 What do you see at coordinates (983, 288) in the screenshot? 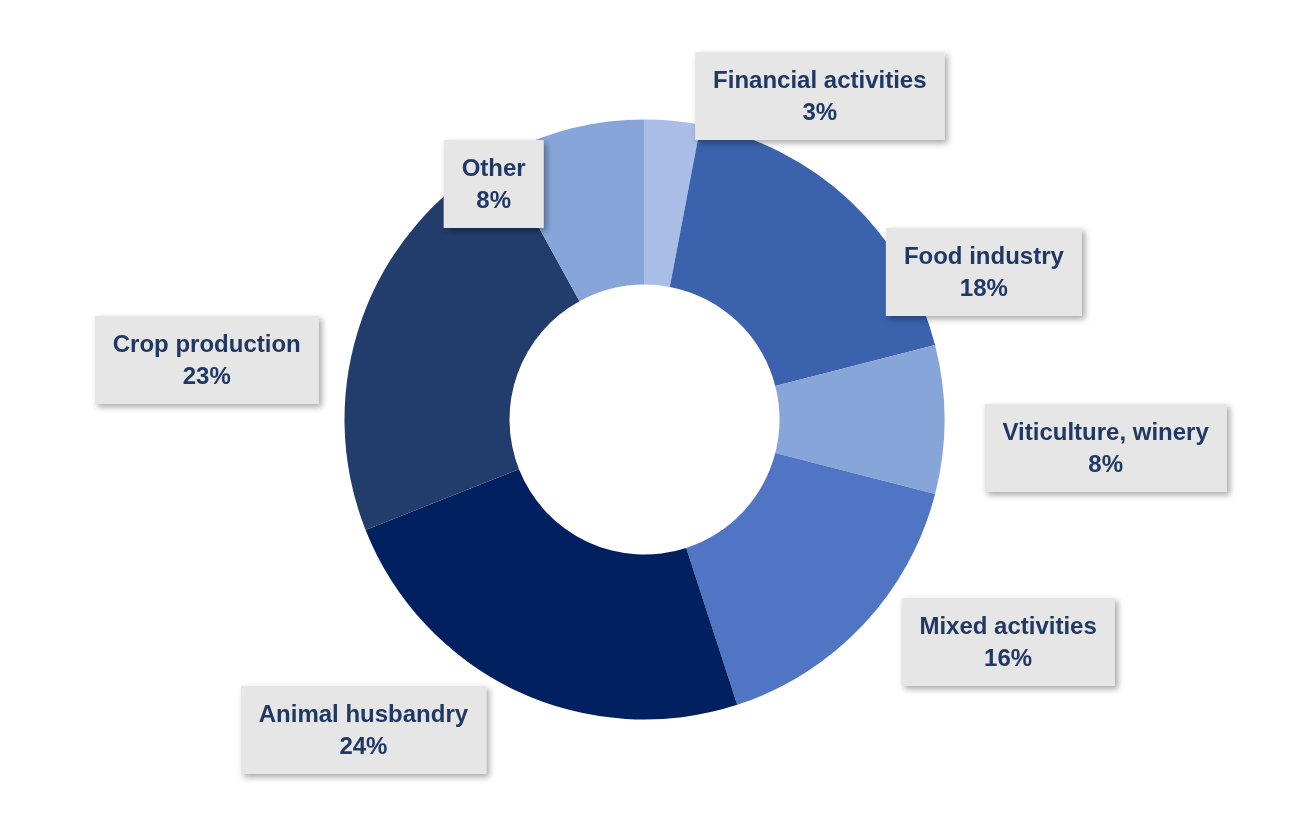
I see `data-label: 18%` at bounding box center [983, 288].